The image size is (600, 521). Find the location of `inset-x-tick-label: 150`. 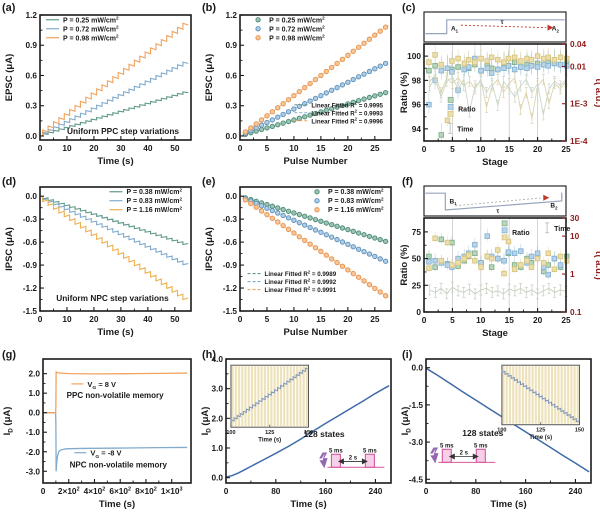

inset-x-tick-label: 150 is located at coordinates (308, 433).